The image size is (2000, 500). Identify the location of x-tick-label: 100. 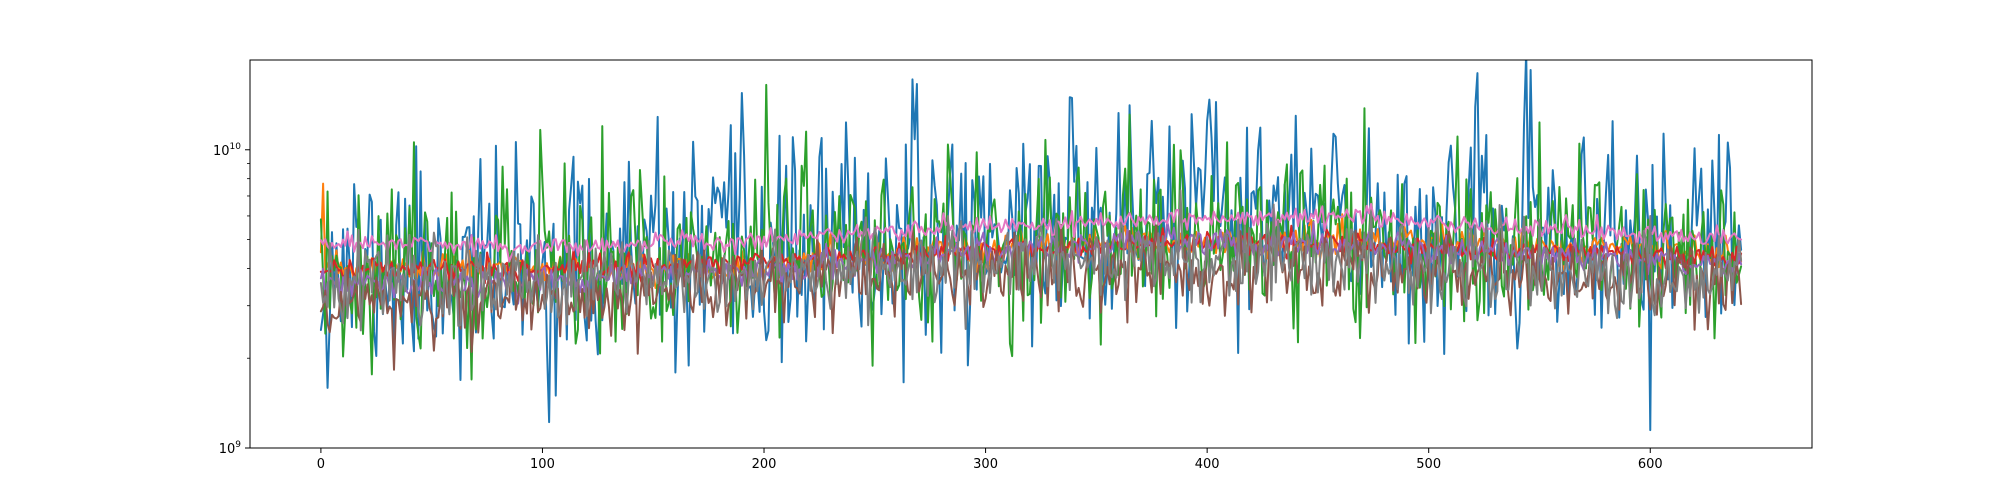
(542, 464).